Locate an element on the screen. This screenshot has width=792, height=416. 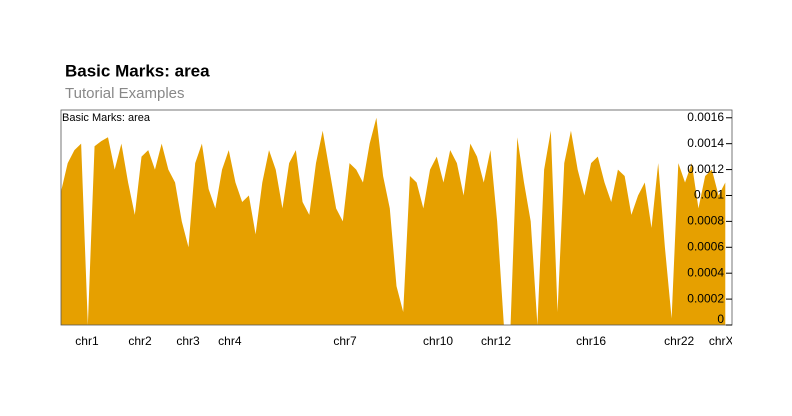
x-tick-label: chr7 is located at coordinates (345, 341).